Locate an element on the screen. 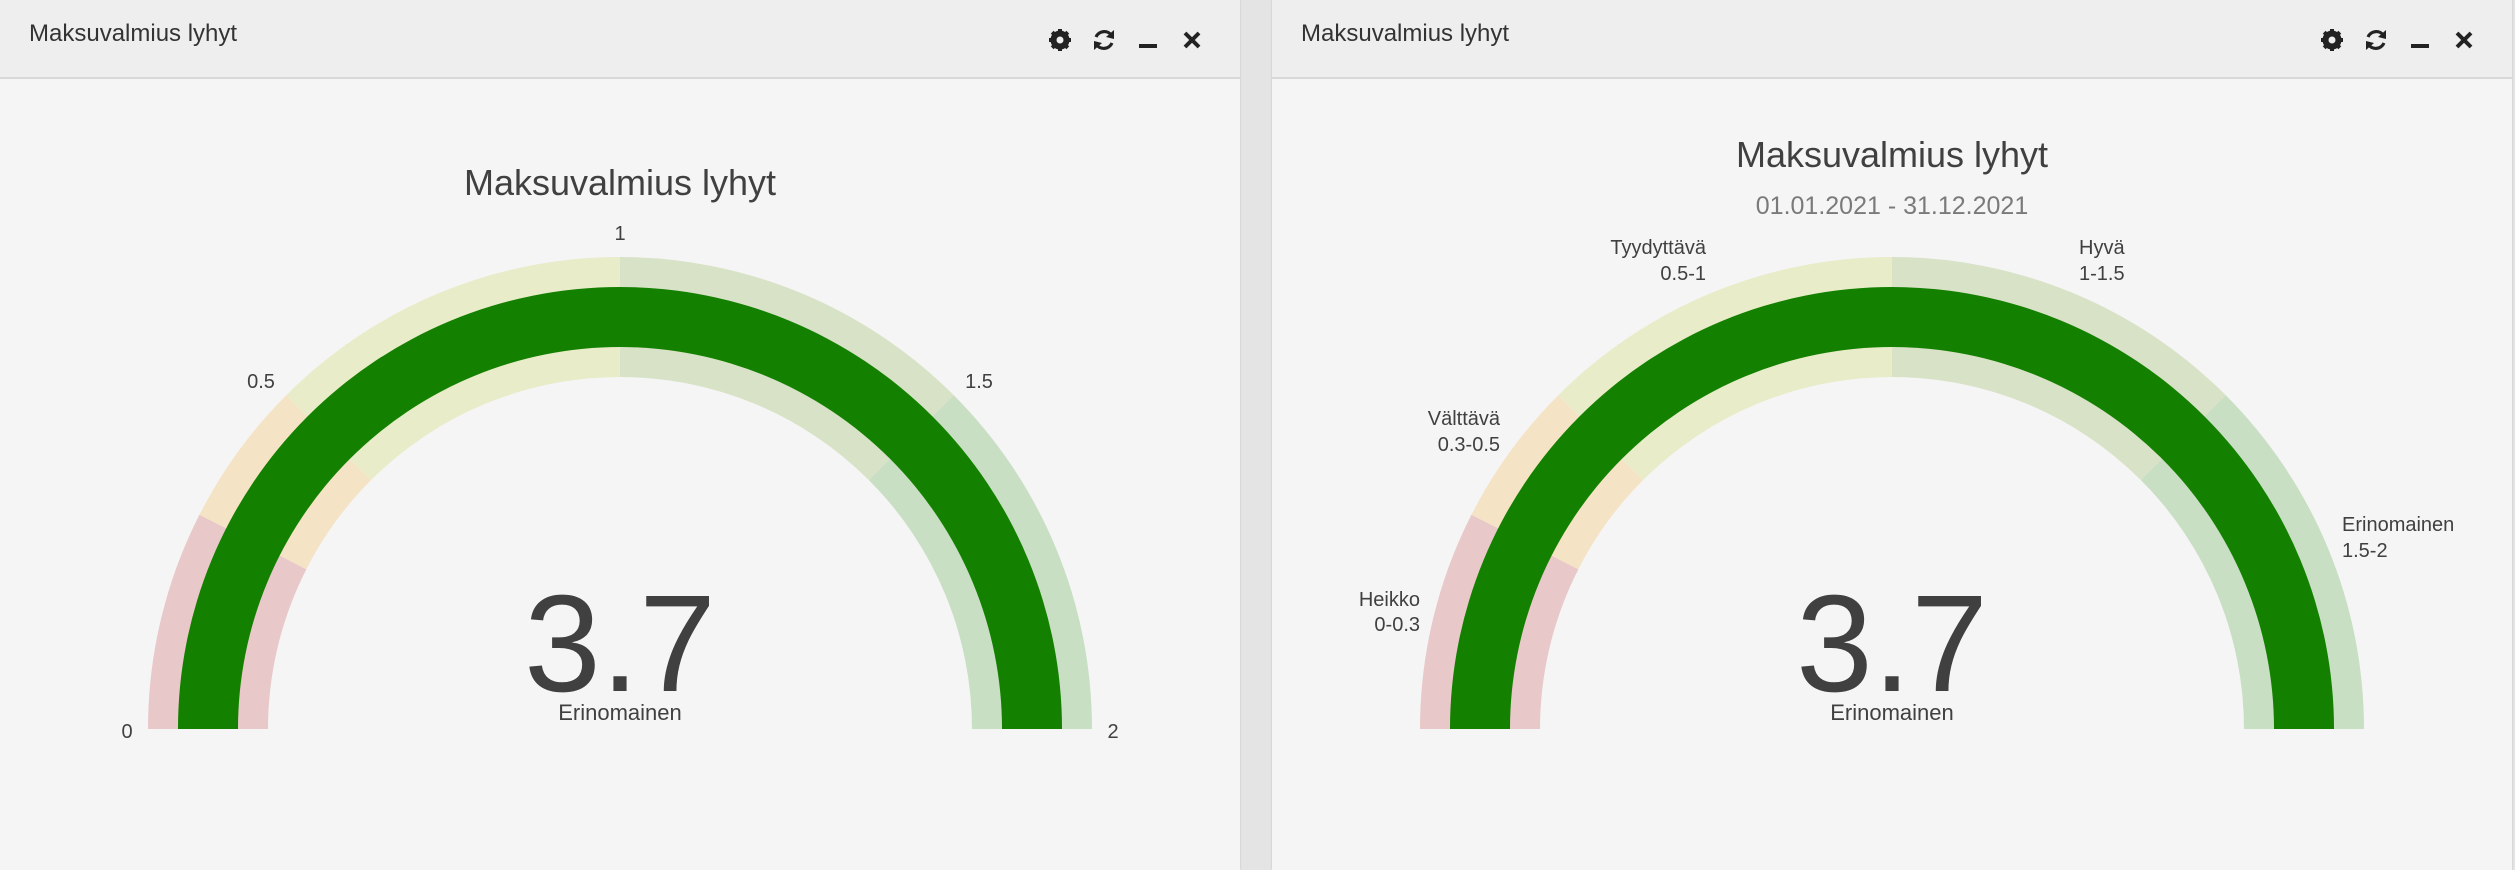 The width and height of the screenshot is (2515, 870). band-label-name: Tyydyttävä is located at coordinates (1658, 248).